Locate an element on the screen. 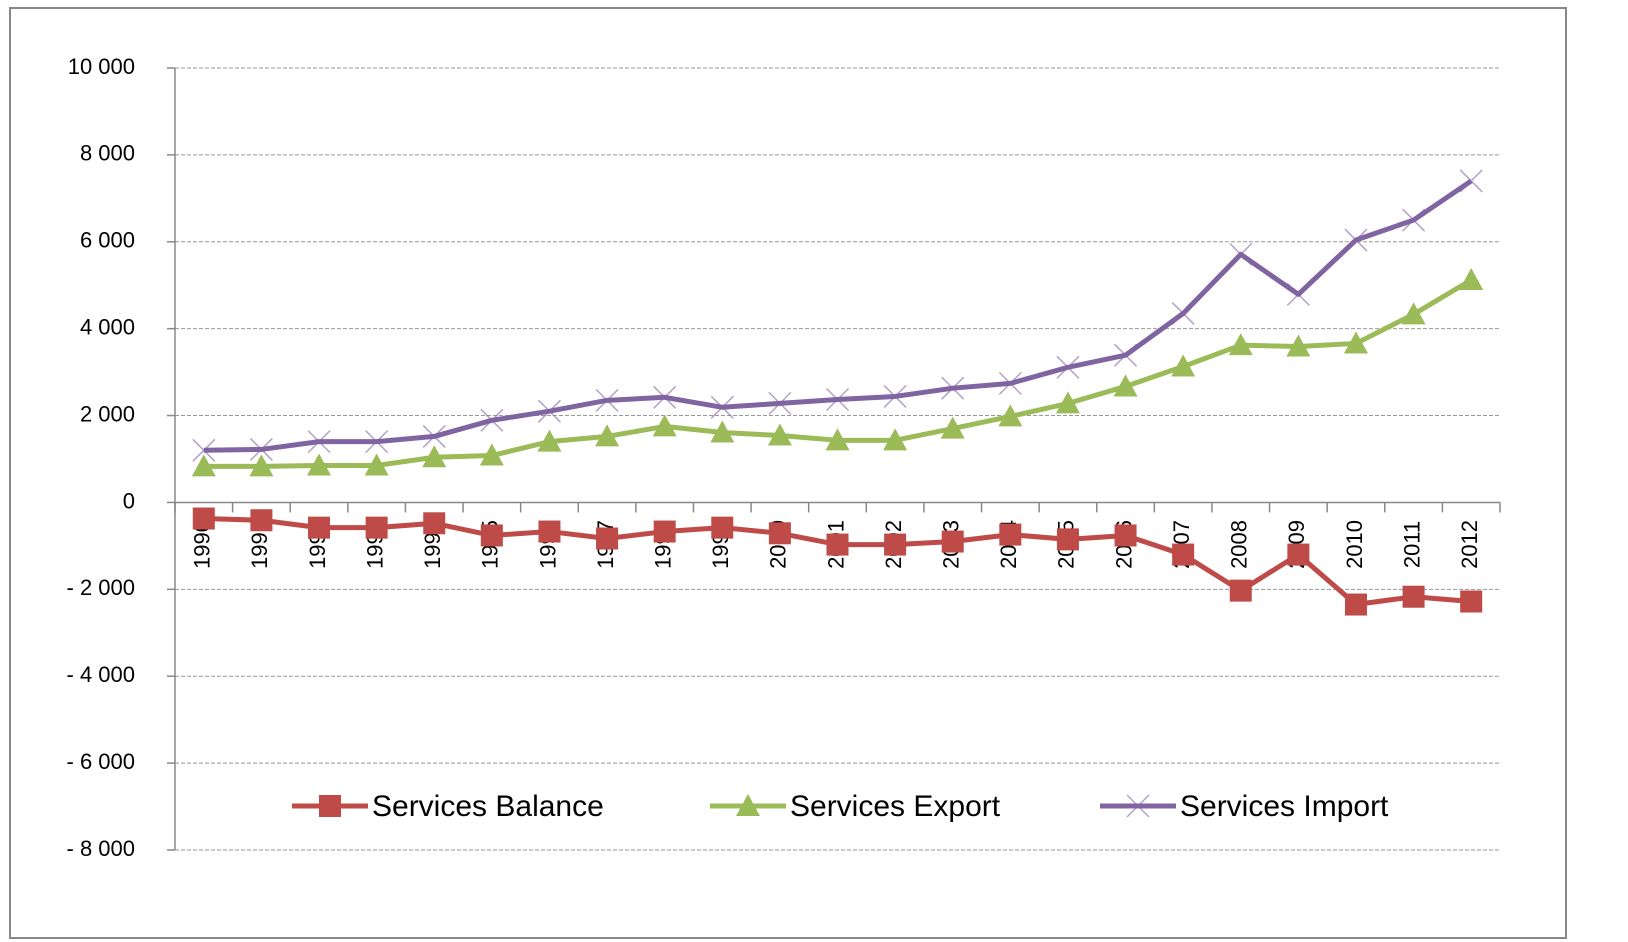 Image resolution: width=1628 pixels, height=942 pixels. y-tick-label: - 8 000 is located at coordinates (101, 848).